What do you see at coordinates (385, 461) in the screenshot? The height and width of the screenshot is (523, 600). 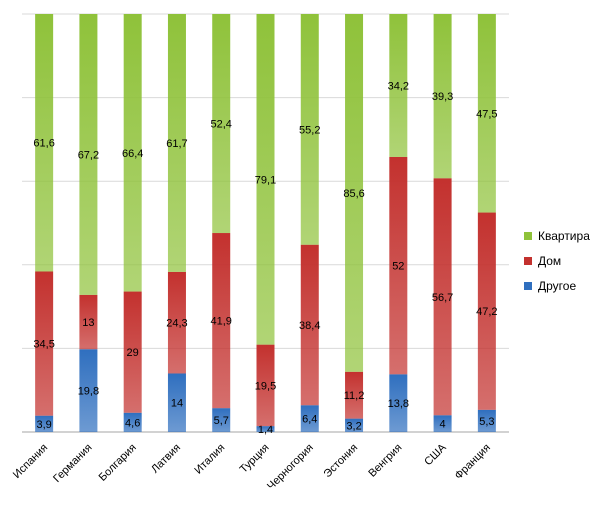 I see `category-label: Венгрия` at bounding box center [385, 461].